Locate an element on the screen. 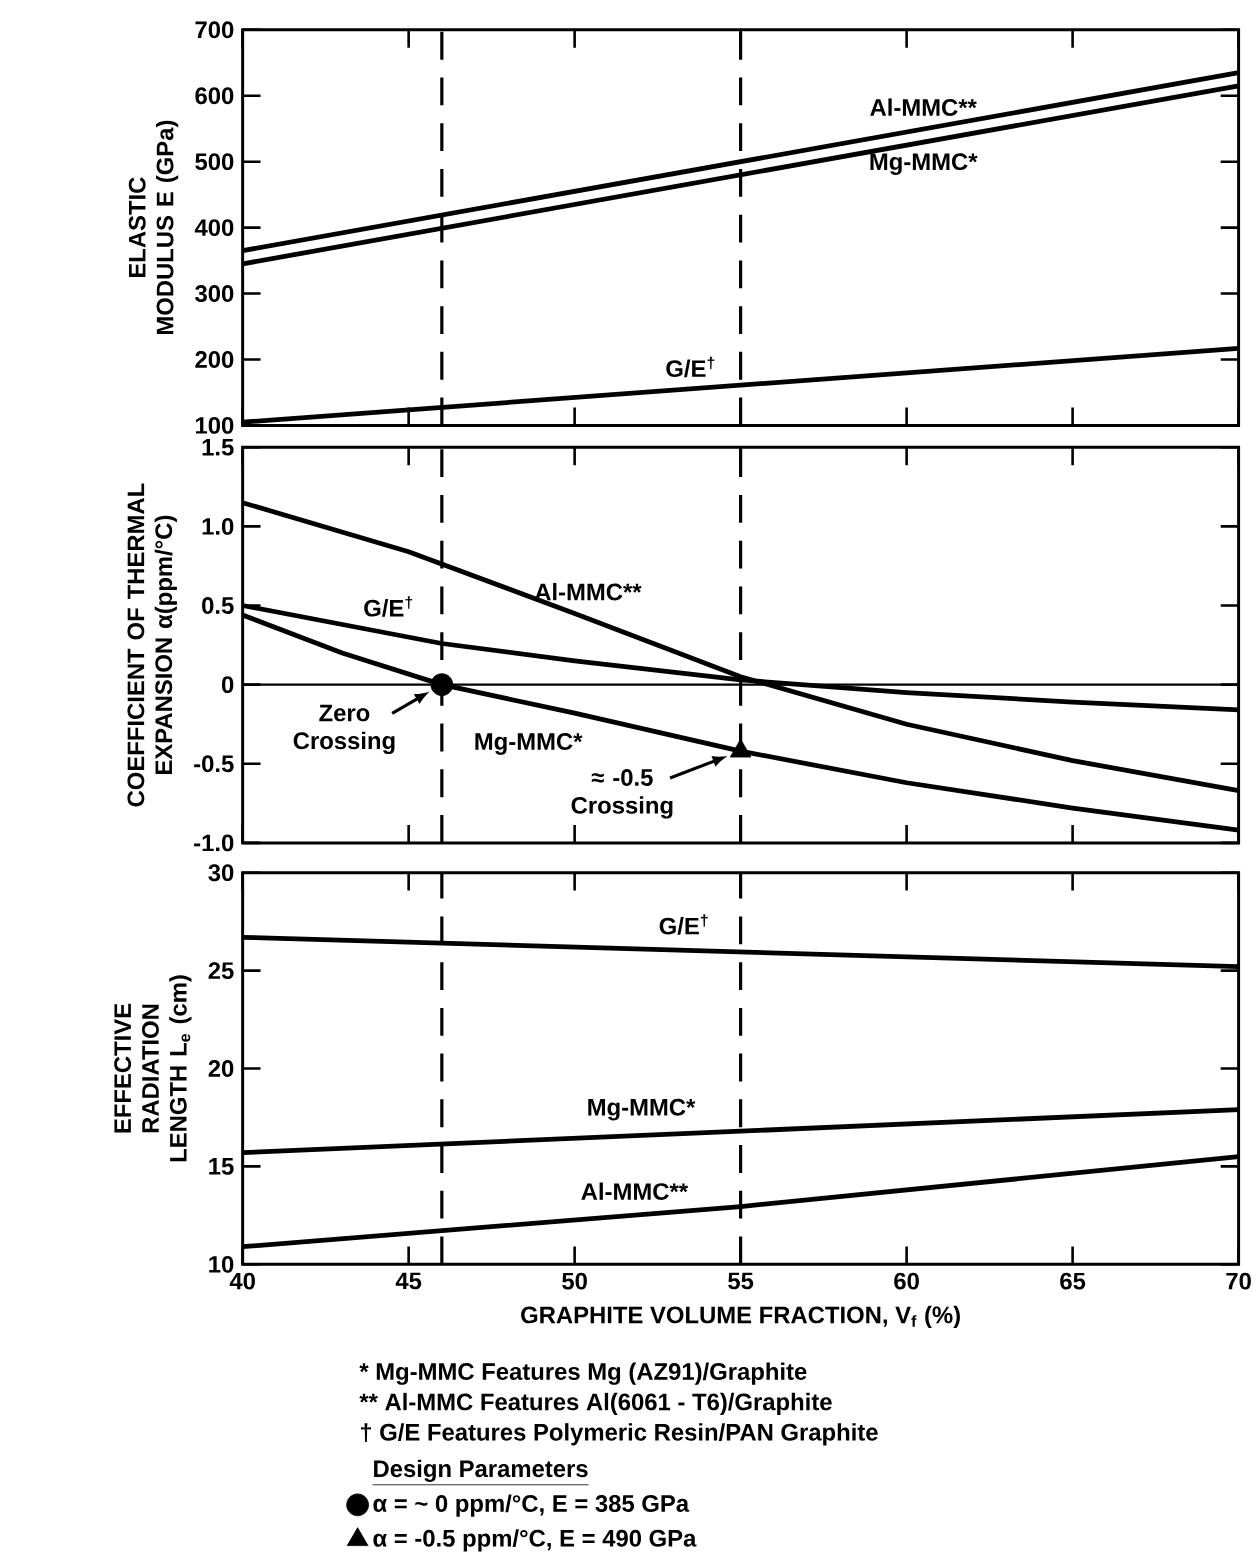 This screenshot has height=1558, width=1260. x-tick-label: 70 is located at coordinates (1238, 1281).